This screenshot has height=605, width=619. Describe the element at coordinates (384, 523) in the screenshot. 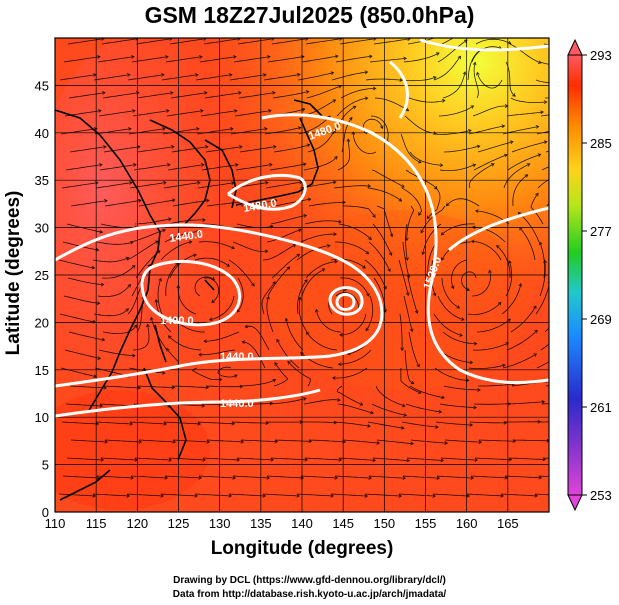

I see `x-tick-label: 150` at that location.